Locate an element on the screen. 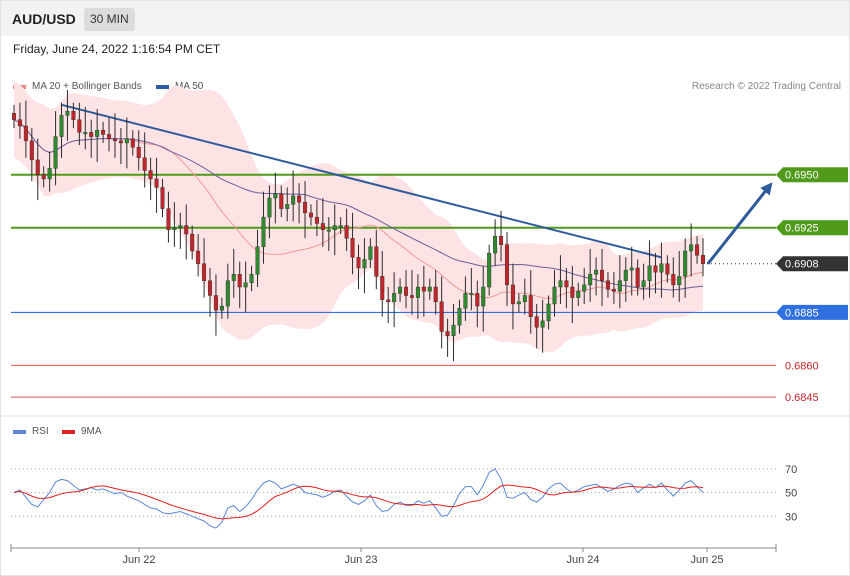 Image resolution: width=850 pixels, height=576 pixels. rsi-tick-label-30: 30 is located at coordinates (791, 517).